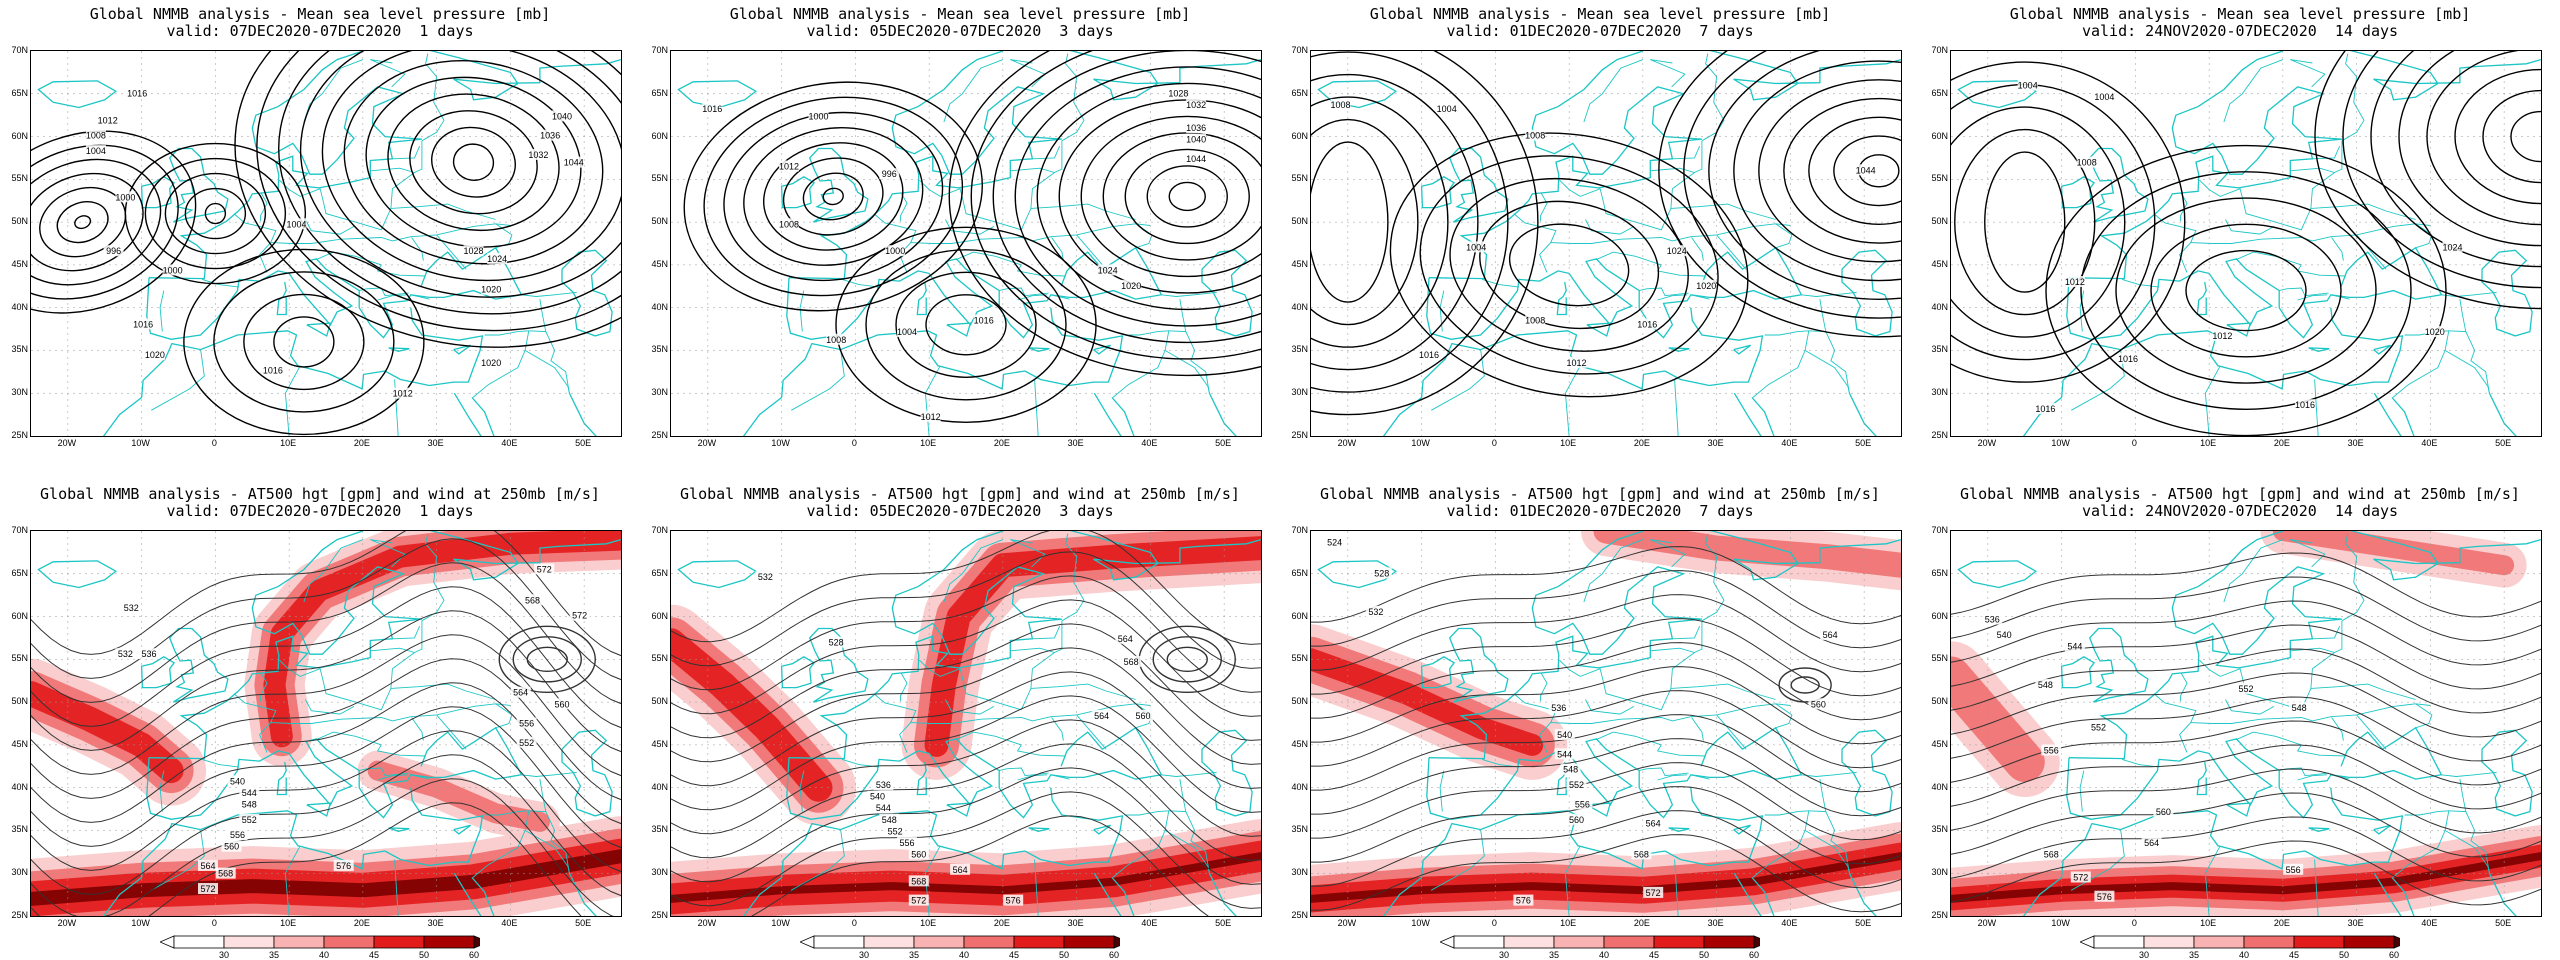 The width and height of the screenshot is (2560, 960). Describe the element at coordinates (1149, 443) in the screenshot. I see `lon-label: 40E` at that location.